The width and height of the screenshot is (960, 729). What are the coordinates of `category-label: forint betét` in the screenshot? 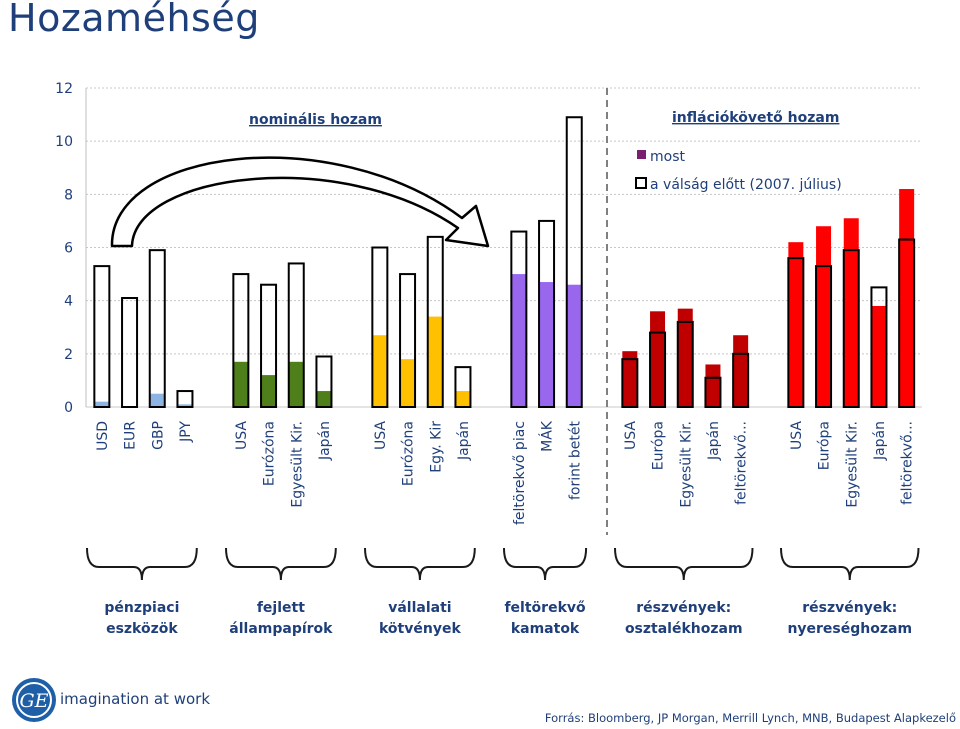 It's located at (575, 460).